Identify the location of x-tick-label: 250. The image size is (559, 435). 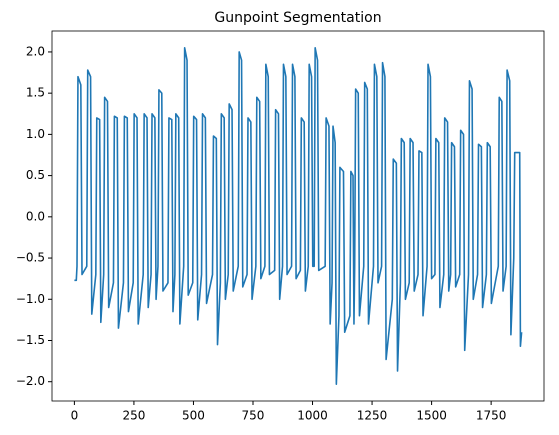
(133, 416).